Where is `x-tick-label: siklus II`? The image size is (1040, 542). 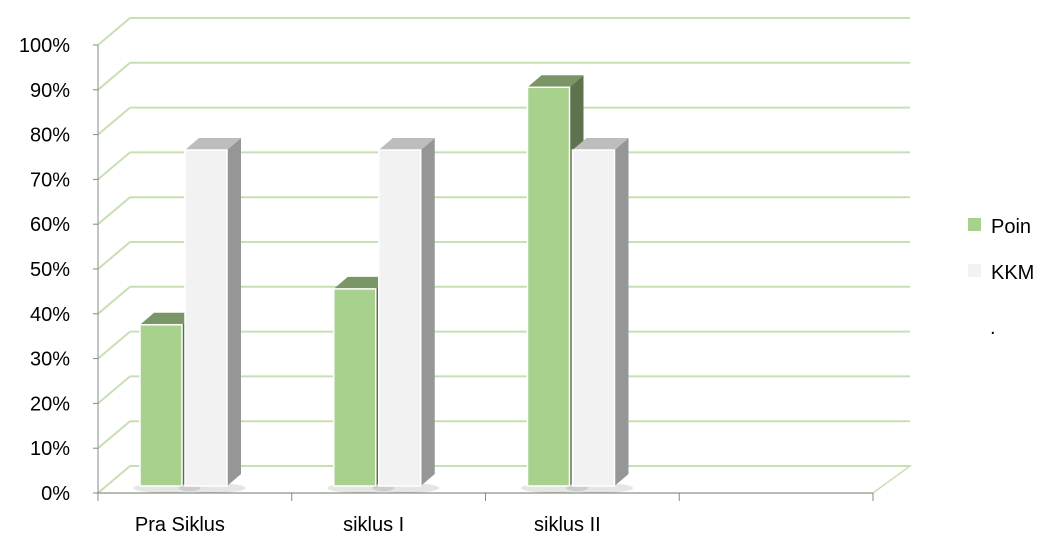 x-tick-label: siklus II is located at coordinates (567, 525).